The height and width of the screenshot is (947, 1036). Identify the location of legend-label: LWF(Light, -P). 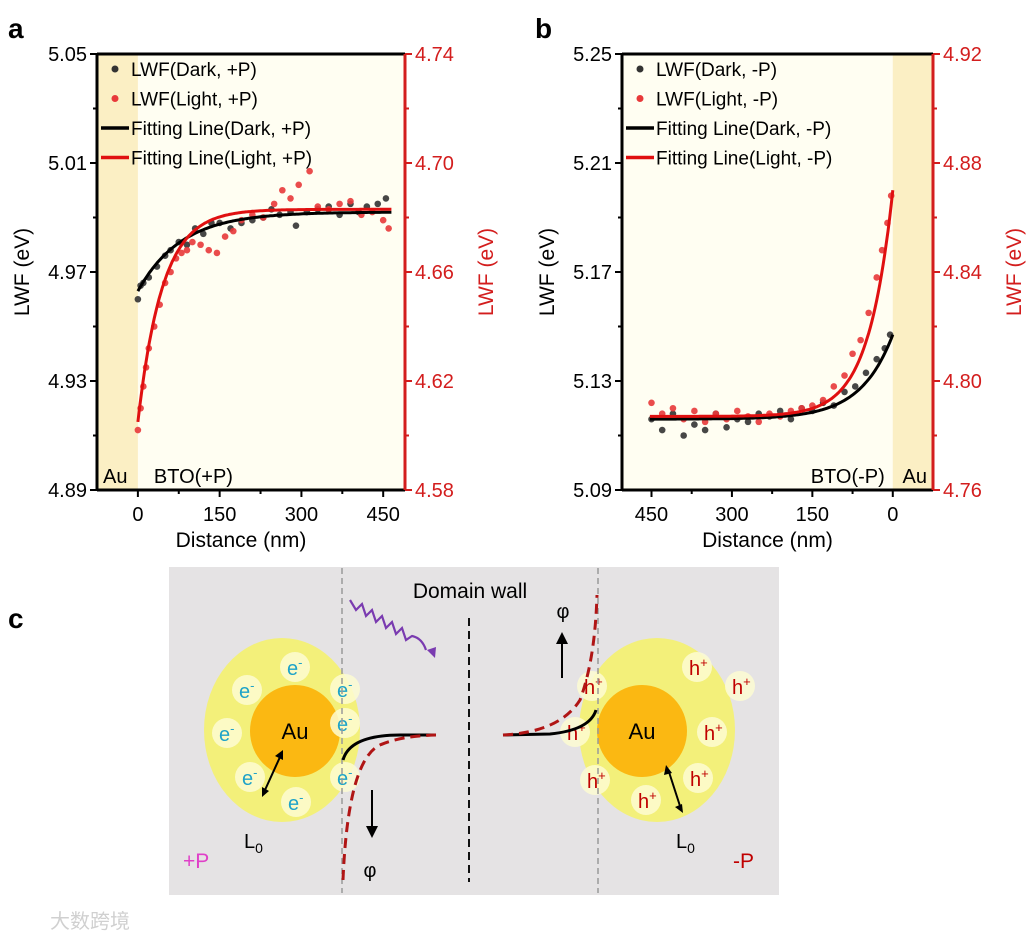
(717, 100).